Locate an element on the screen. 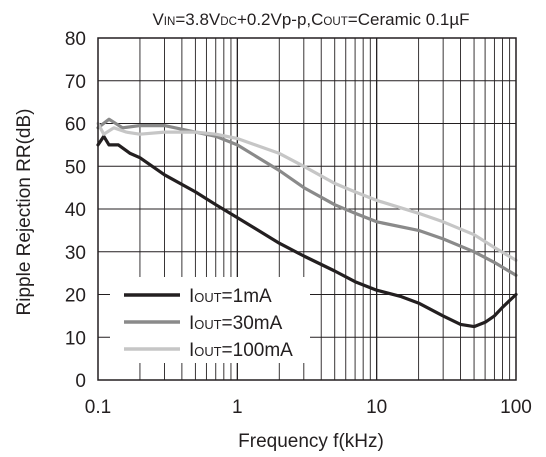 The height and width of the screenshot is (457, 546). legend-label-1: IOUT=1mA is located at coordinates (230, 296).